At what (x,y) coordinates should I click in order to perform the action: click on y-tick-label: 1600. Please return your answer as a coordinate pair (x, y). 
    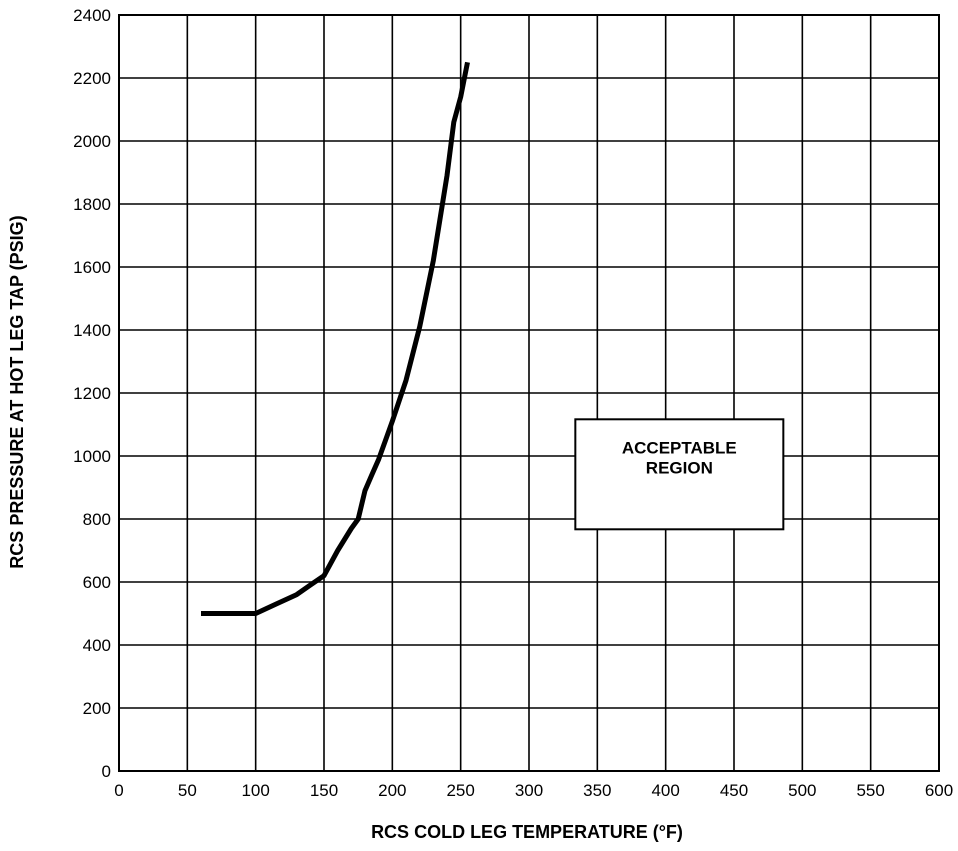
    Looking at the image, I should click on (92, 267).